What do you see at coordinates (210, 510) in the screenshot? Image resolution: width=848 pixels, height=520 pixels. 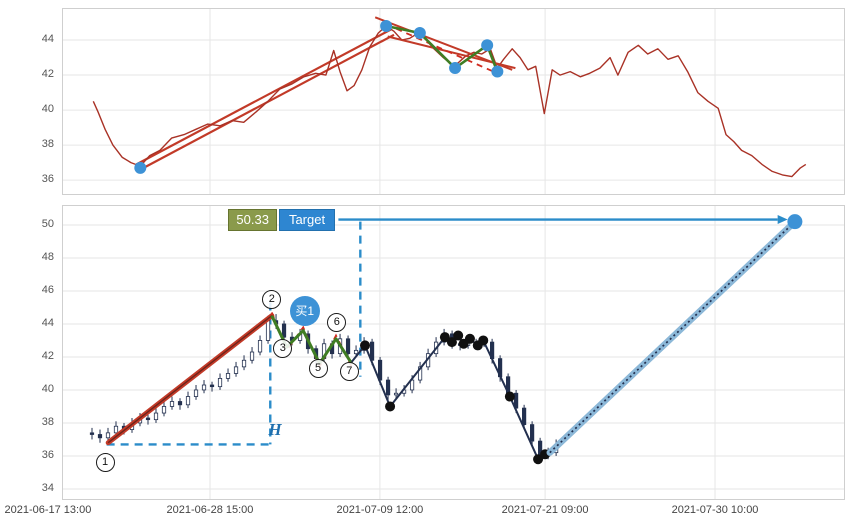 I see `x-tick-label: 2021-06-28 15:00` at bounding box center [210, 510].